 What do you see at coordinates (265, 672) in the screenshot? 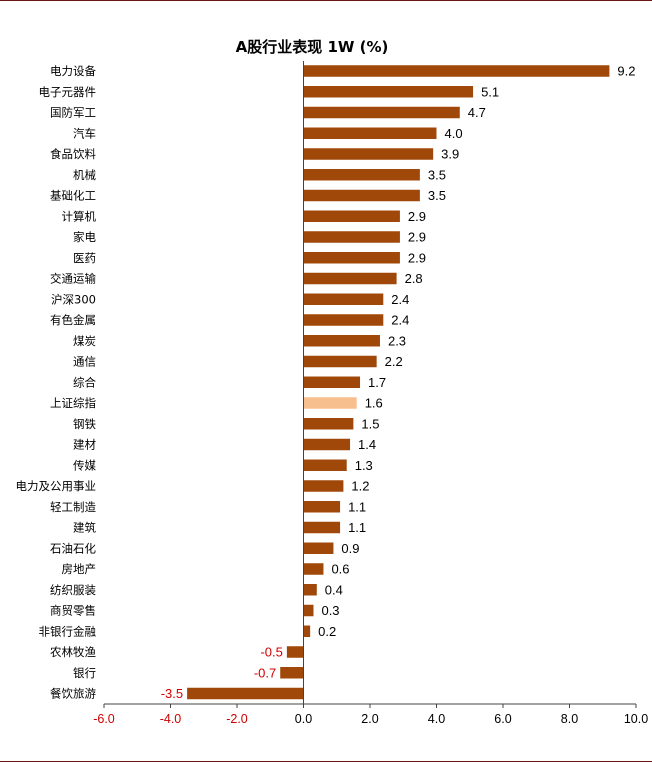
I see `value-label-29: -0.7` at bounding box center [265, 672].